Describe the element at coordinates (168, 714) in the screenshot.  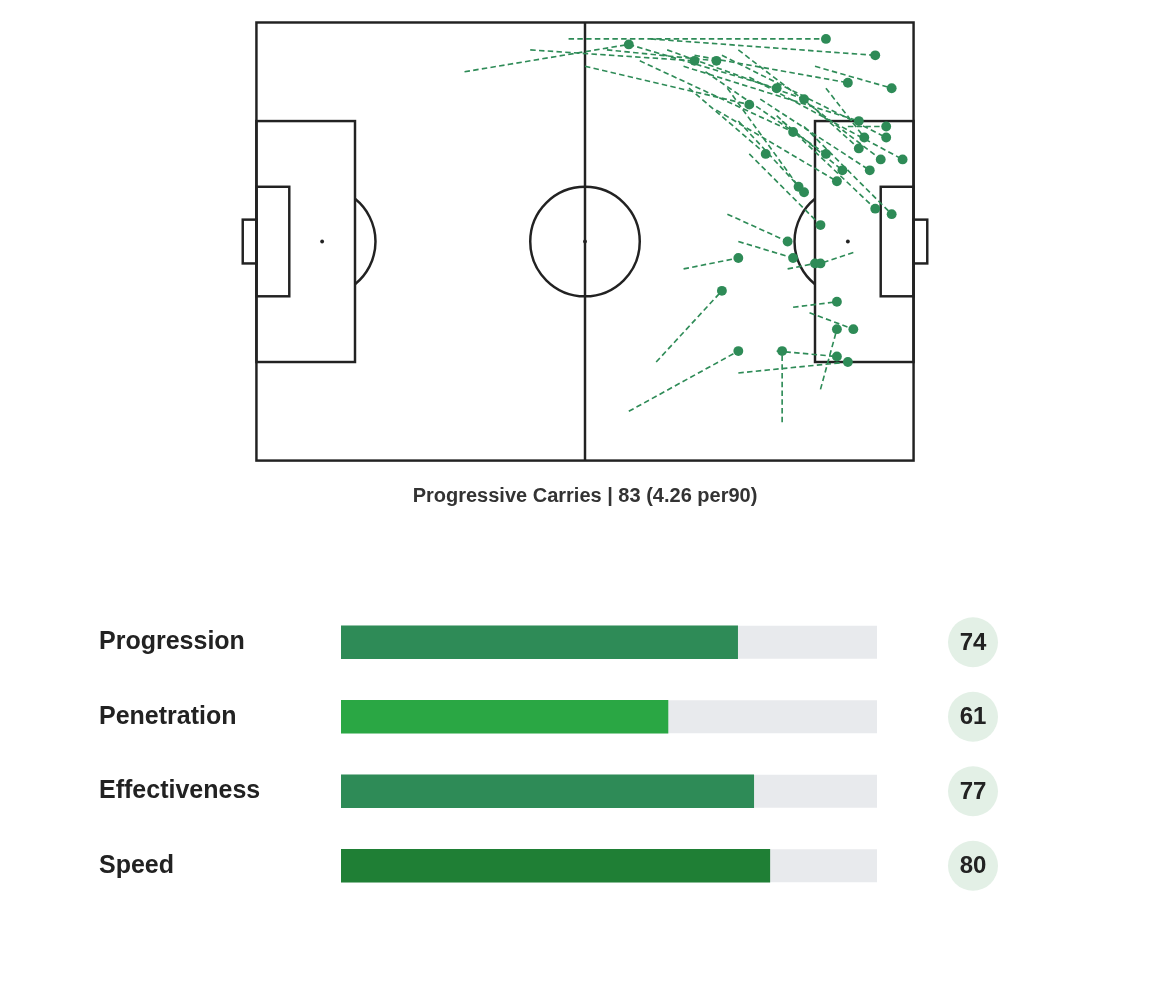
I see `y-tick-label: Penetration` at that location.